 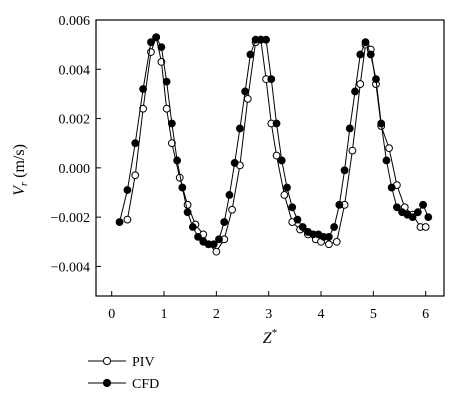 I want to click on legend-piv-label: PIV, so click(x=143, y=362).